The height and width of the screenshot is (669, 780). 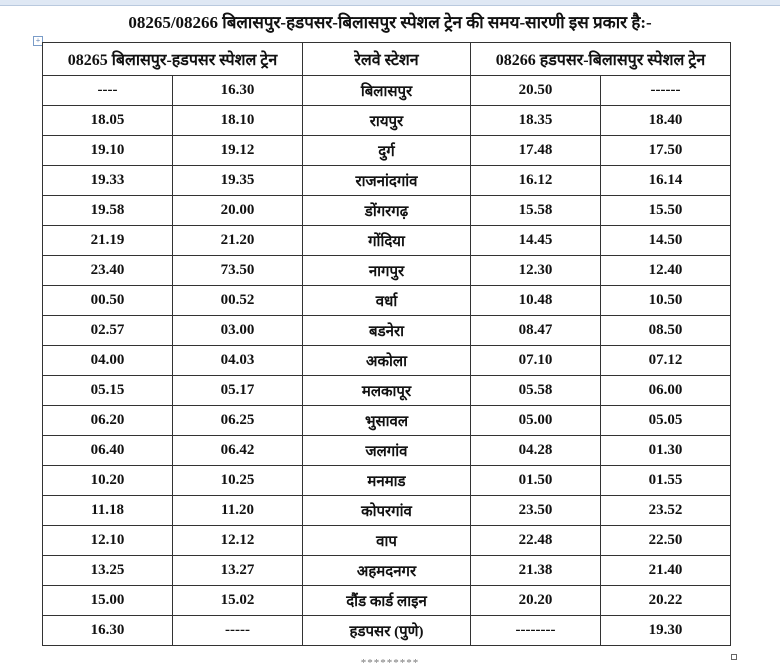 What do you see at coordinates (386, 510) in the screenshot?
I see `table-row: 11.18 11.20 कोपरगांव 23.50 23.52` at bounding box center [386, 510].